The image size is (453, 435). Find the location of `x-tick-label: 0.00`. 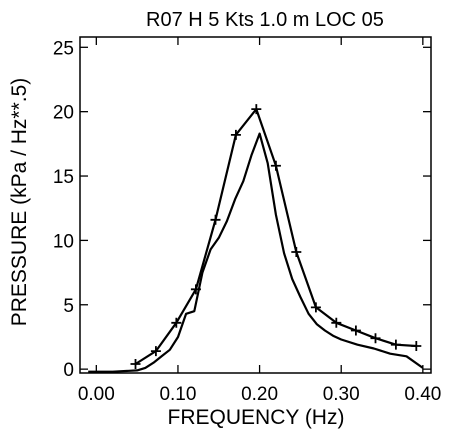

x-tick-label: 0.00 is located at coordinates (96, 394).